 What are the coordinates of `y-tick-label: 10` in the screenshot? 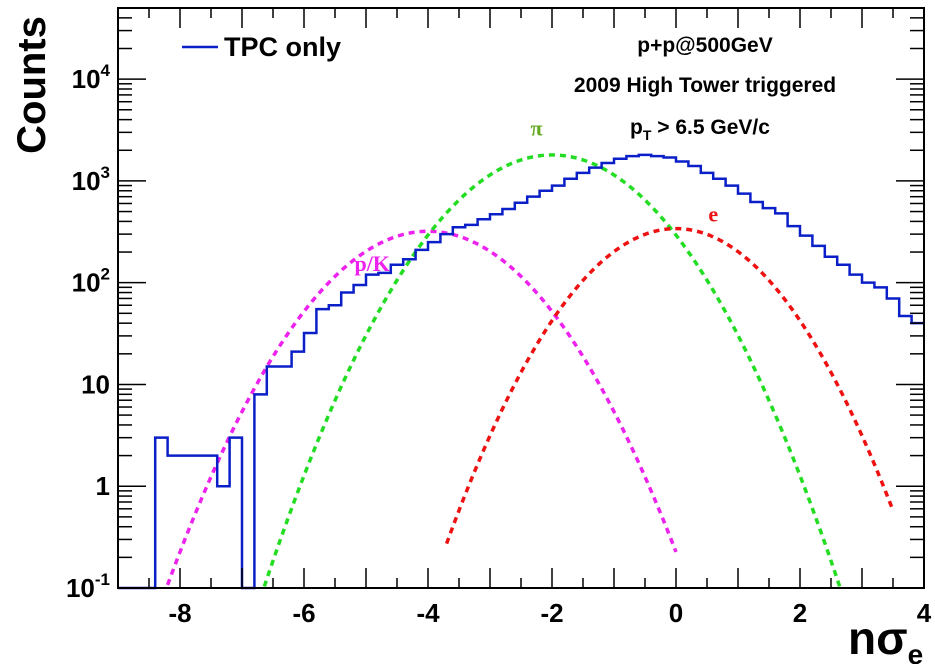 It's located at (95, 384).